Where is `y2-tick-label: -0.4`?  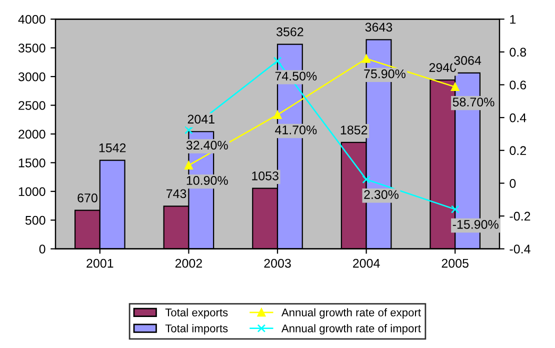 y2-tick-label: -0.4 is located at coordinates (520, 249).